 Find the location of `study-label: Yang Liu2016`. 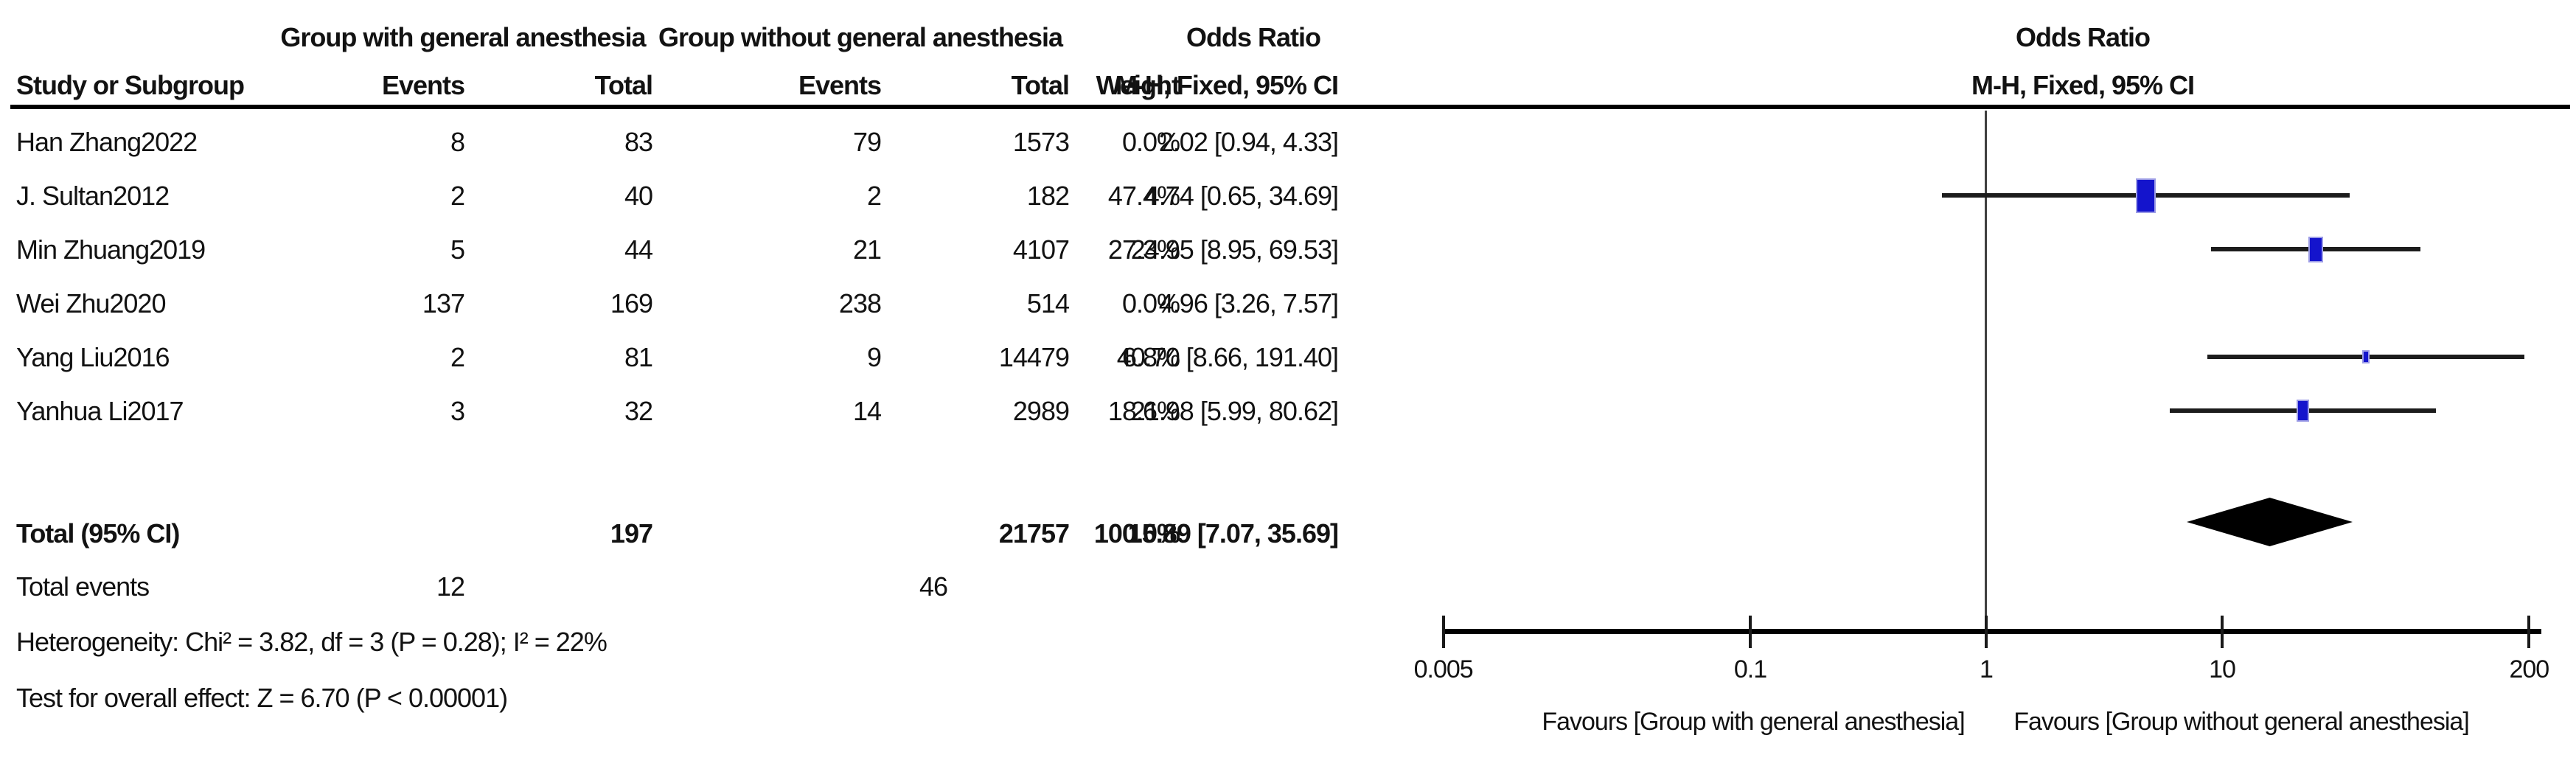

study-label: Yang Liu2016 is located at coordinates (93, 357).